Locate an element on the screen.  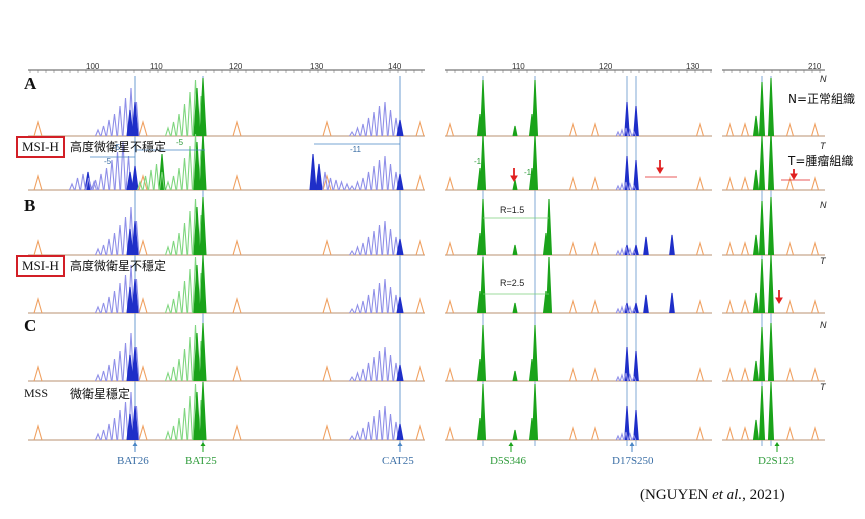
citation-authors: (NGUYEN is located at coordinates (676, 495).